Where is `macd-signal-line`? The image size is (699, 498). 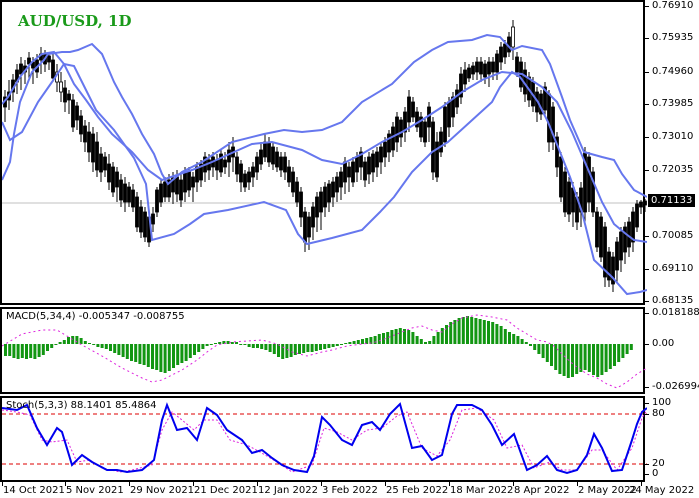 macd-signal-line is located at coordinates (324, 351).